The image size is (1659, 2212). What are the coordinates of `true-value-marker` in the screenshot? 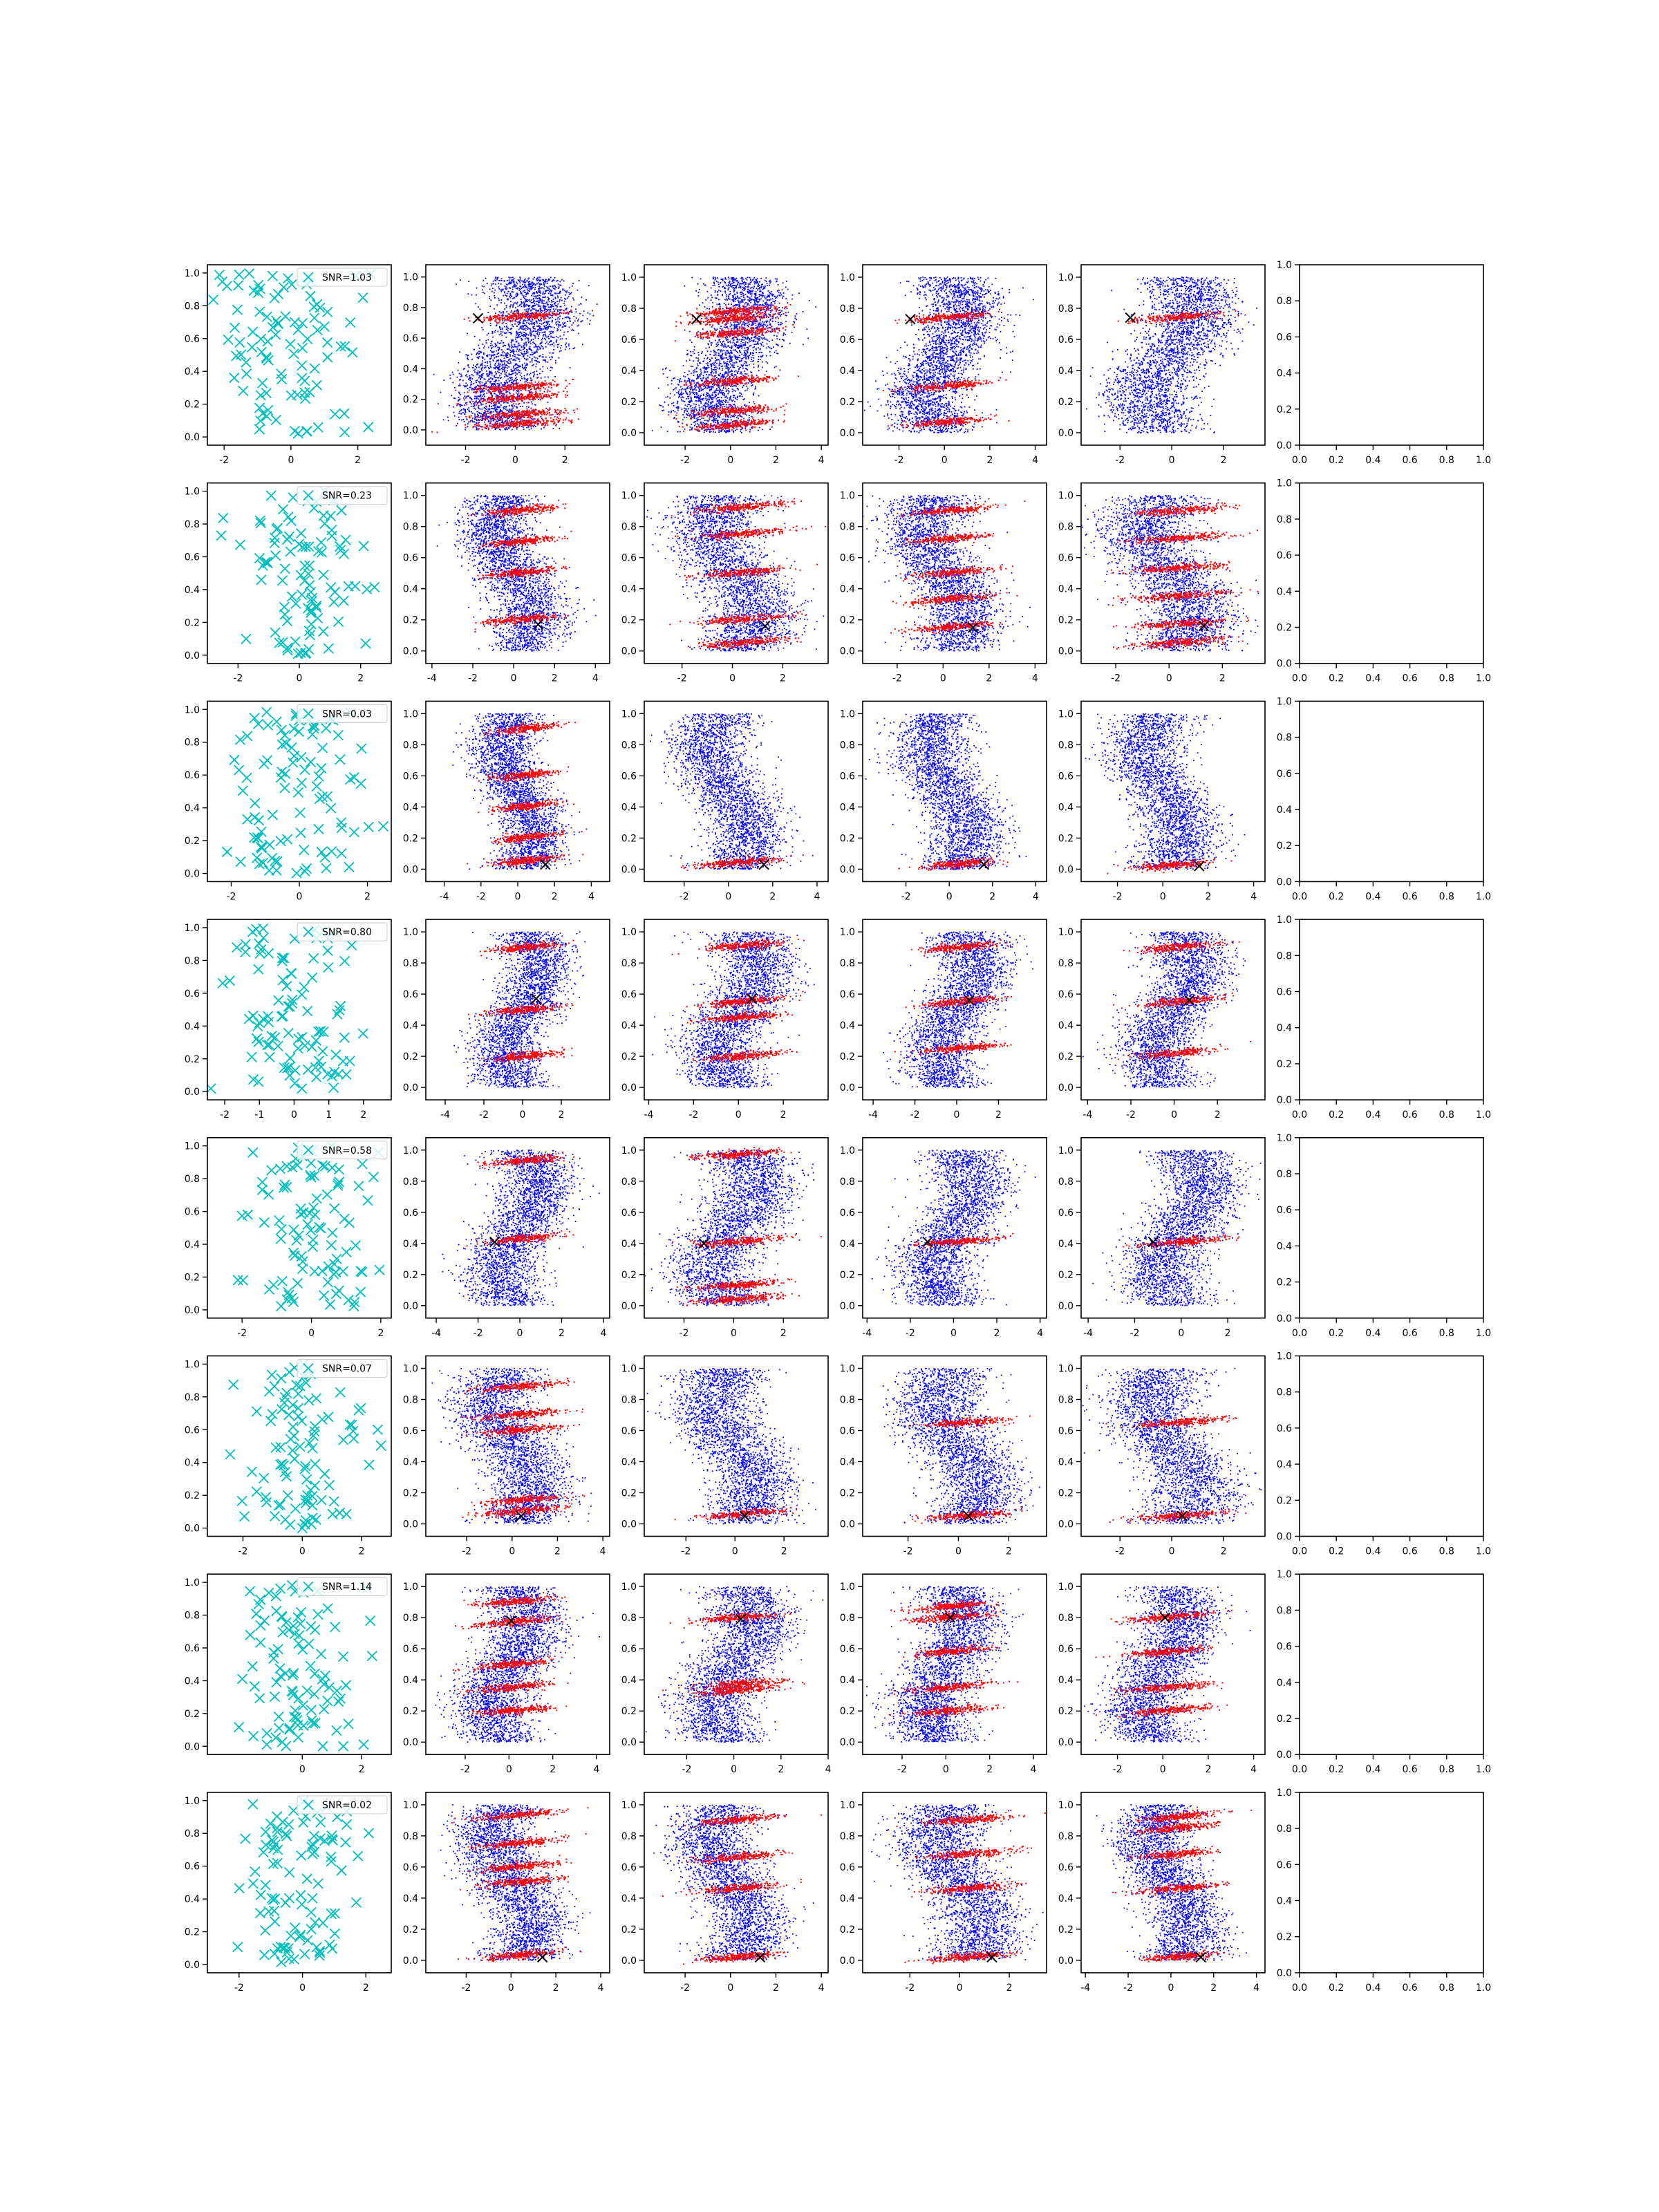 It's located at (477, 318).